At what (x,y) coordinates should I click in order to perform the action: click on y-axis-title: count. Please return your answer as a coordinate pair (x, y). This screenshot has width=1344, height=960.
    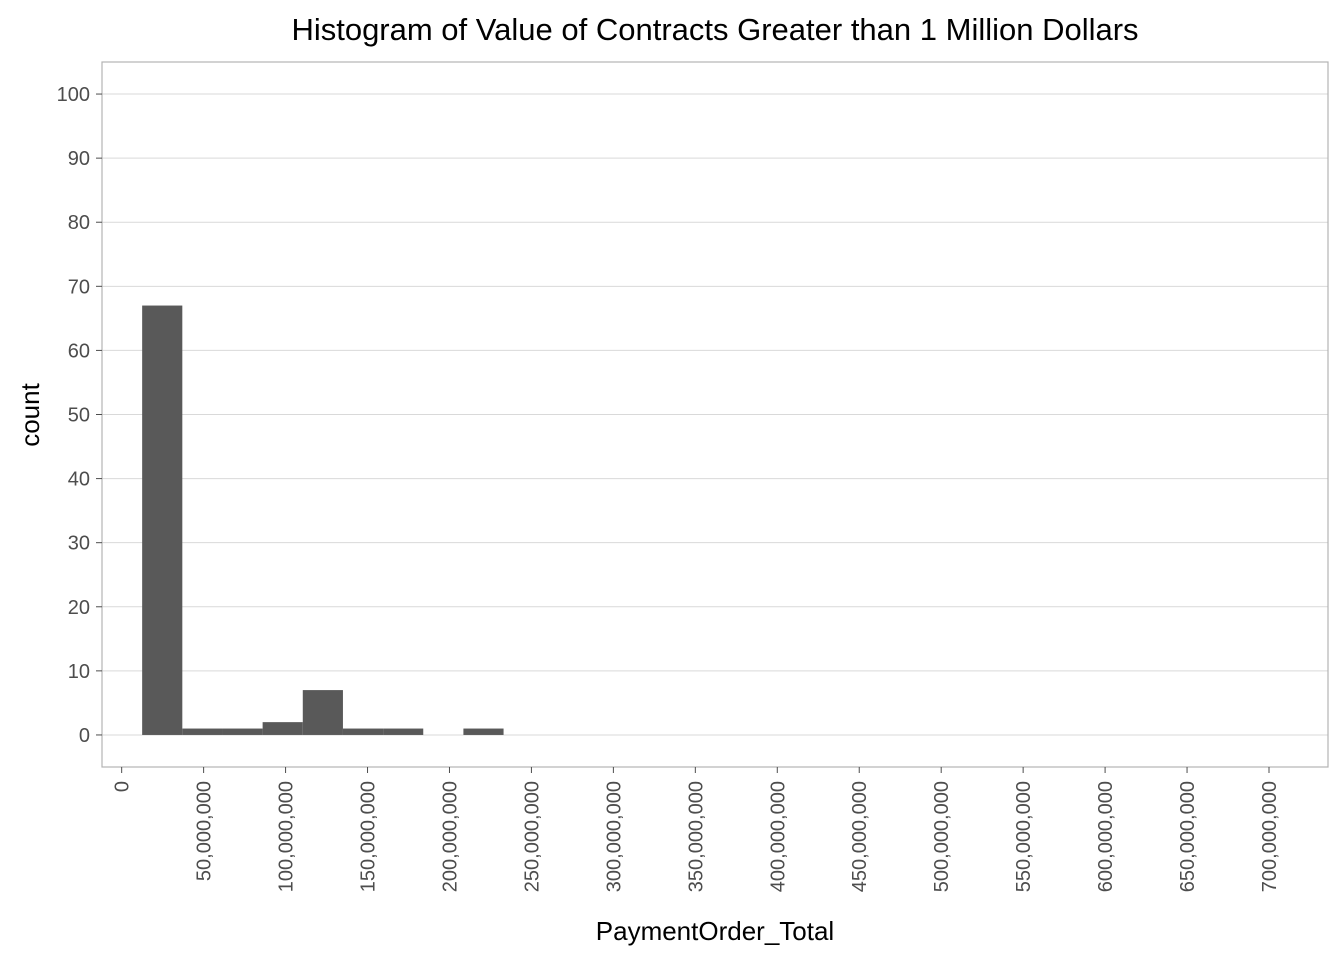
    Looking at the image, I should click on (30, 414).